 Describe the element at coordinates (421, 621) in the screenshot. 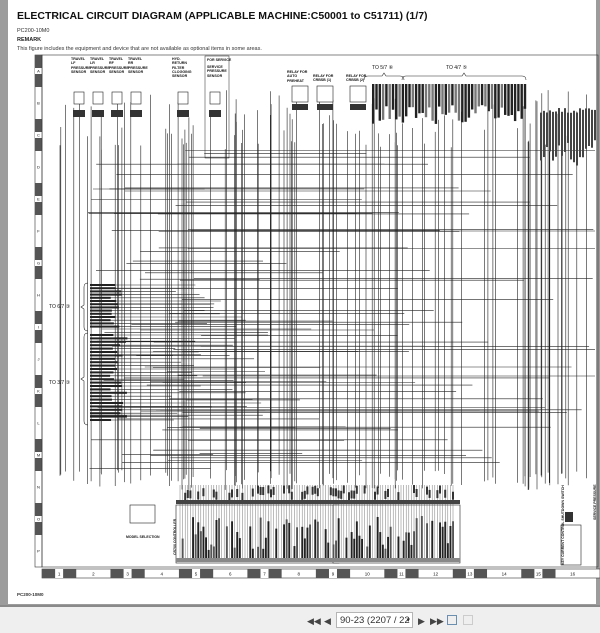

I see `next-page-button: ▶` at that location.